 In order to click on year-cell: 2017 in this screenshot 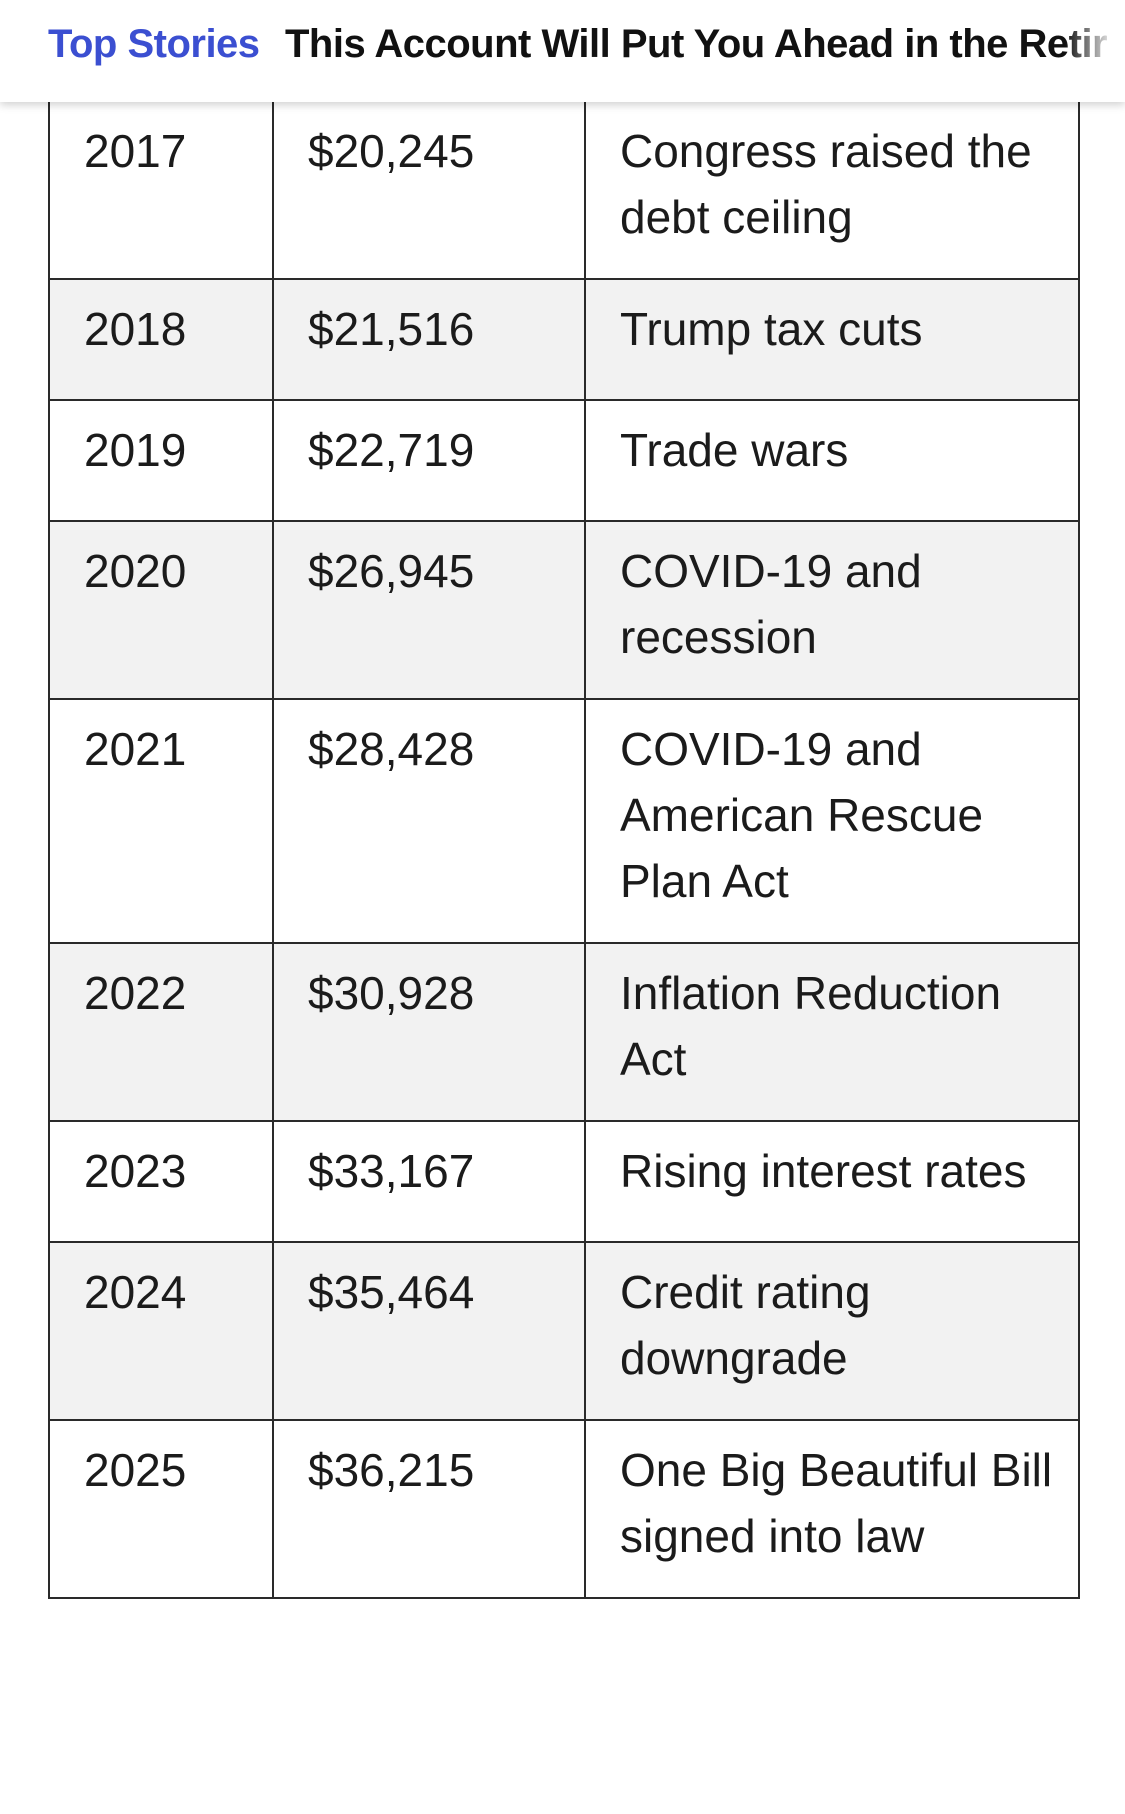, I will do `click(161, 191)`.